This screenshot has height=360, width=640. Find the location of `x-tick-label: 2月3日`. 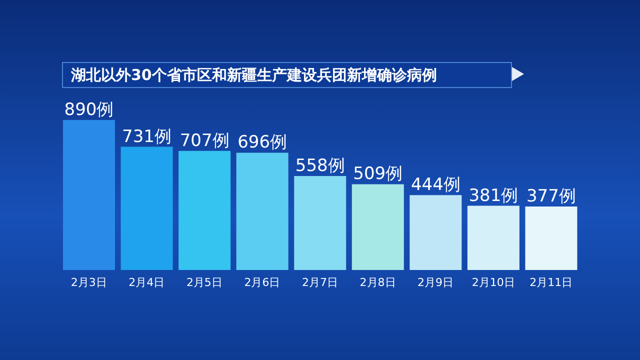

x-tick-label: 2月3日 is located at coordinates (88, 282).